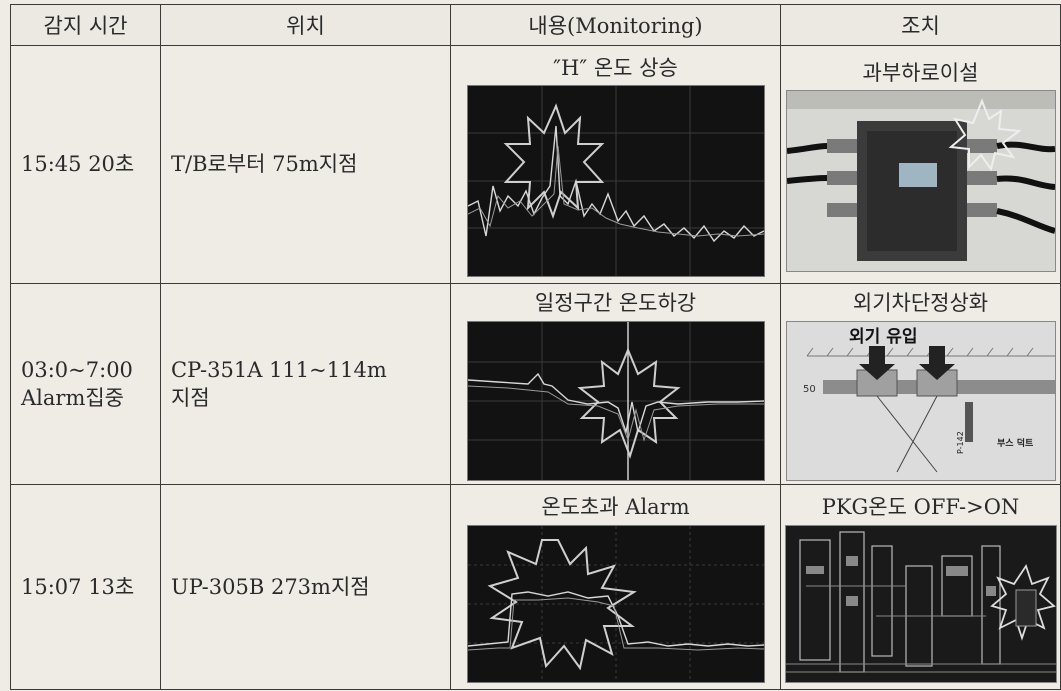  I want to click on breaker-photo, so click(920, 181).